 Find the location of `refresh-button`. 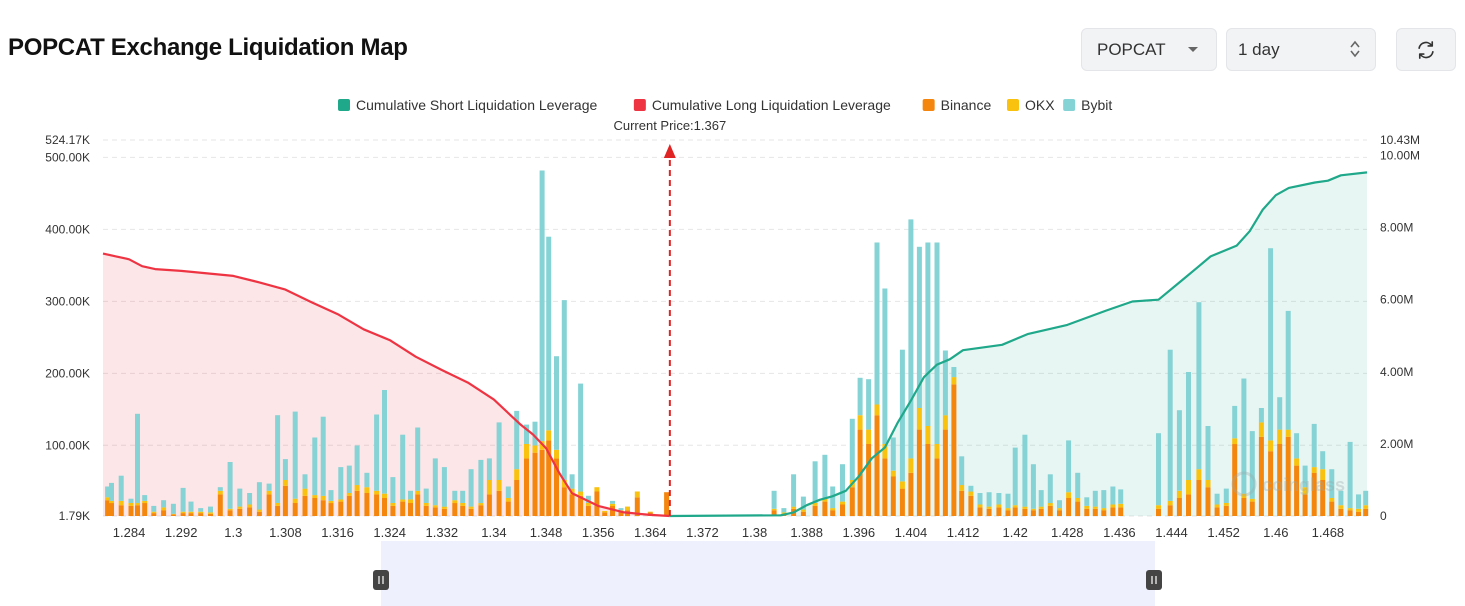

refresh-button is located at coordinates (1426, 49).